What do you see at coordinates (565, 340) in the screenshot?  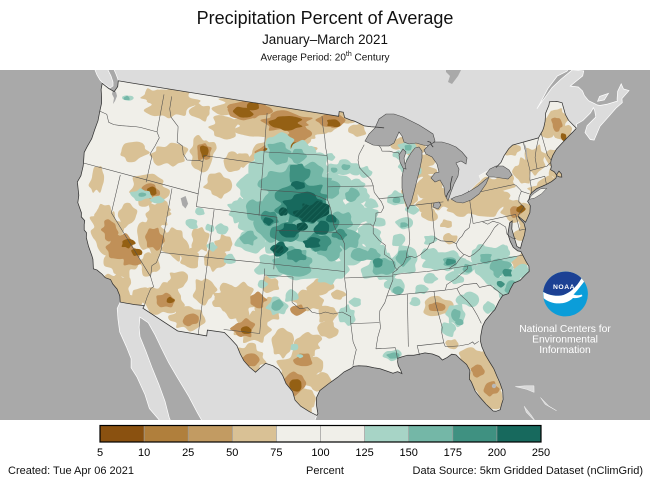 I see `svg-text: Environmental` at bounding box center [565, 340].